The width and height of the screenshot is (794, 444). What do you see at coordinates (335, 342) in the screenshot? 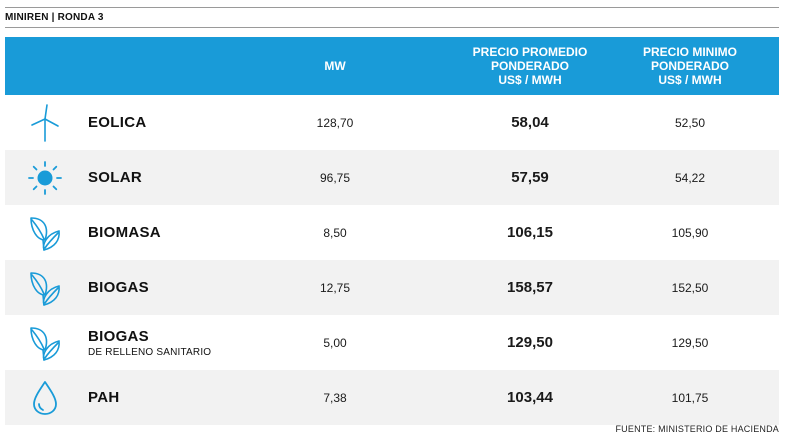
I see `row-mw: 5,00` at bounding box center [335, 342].